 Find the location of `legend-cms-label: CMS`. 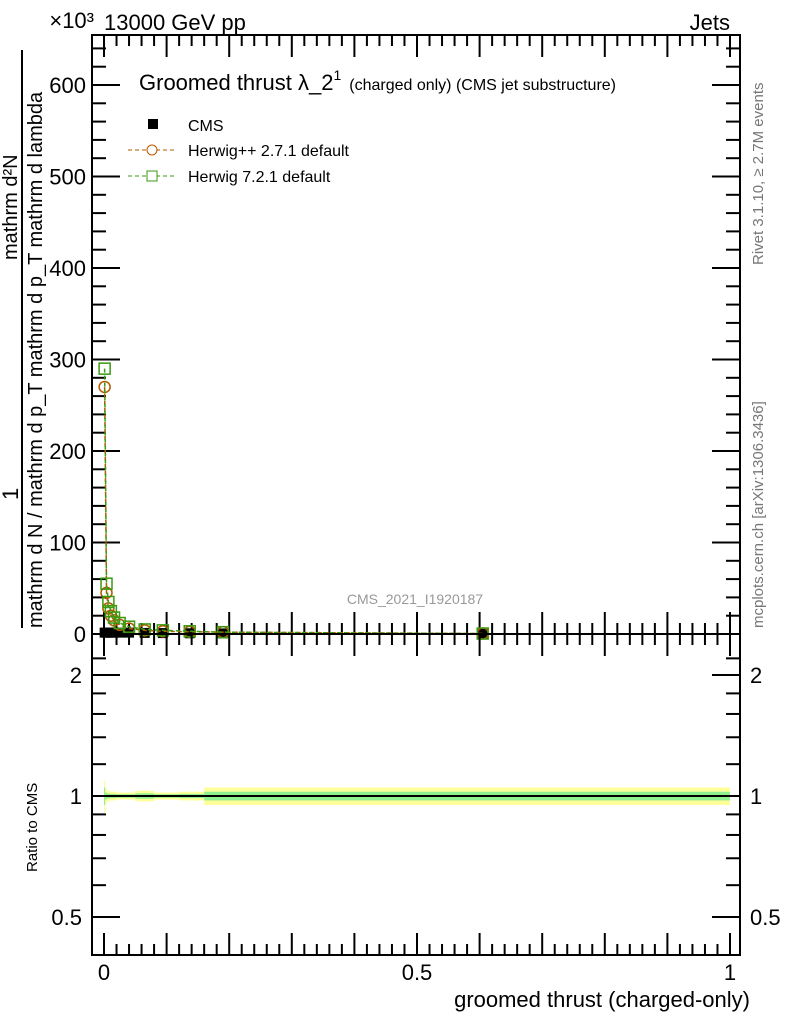

legend-cms-label: CMS is located at coordinates (206, 126).